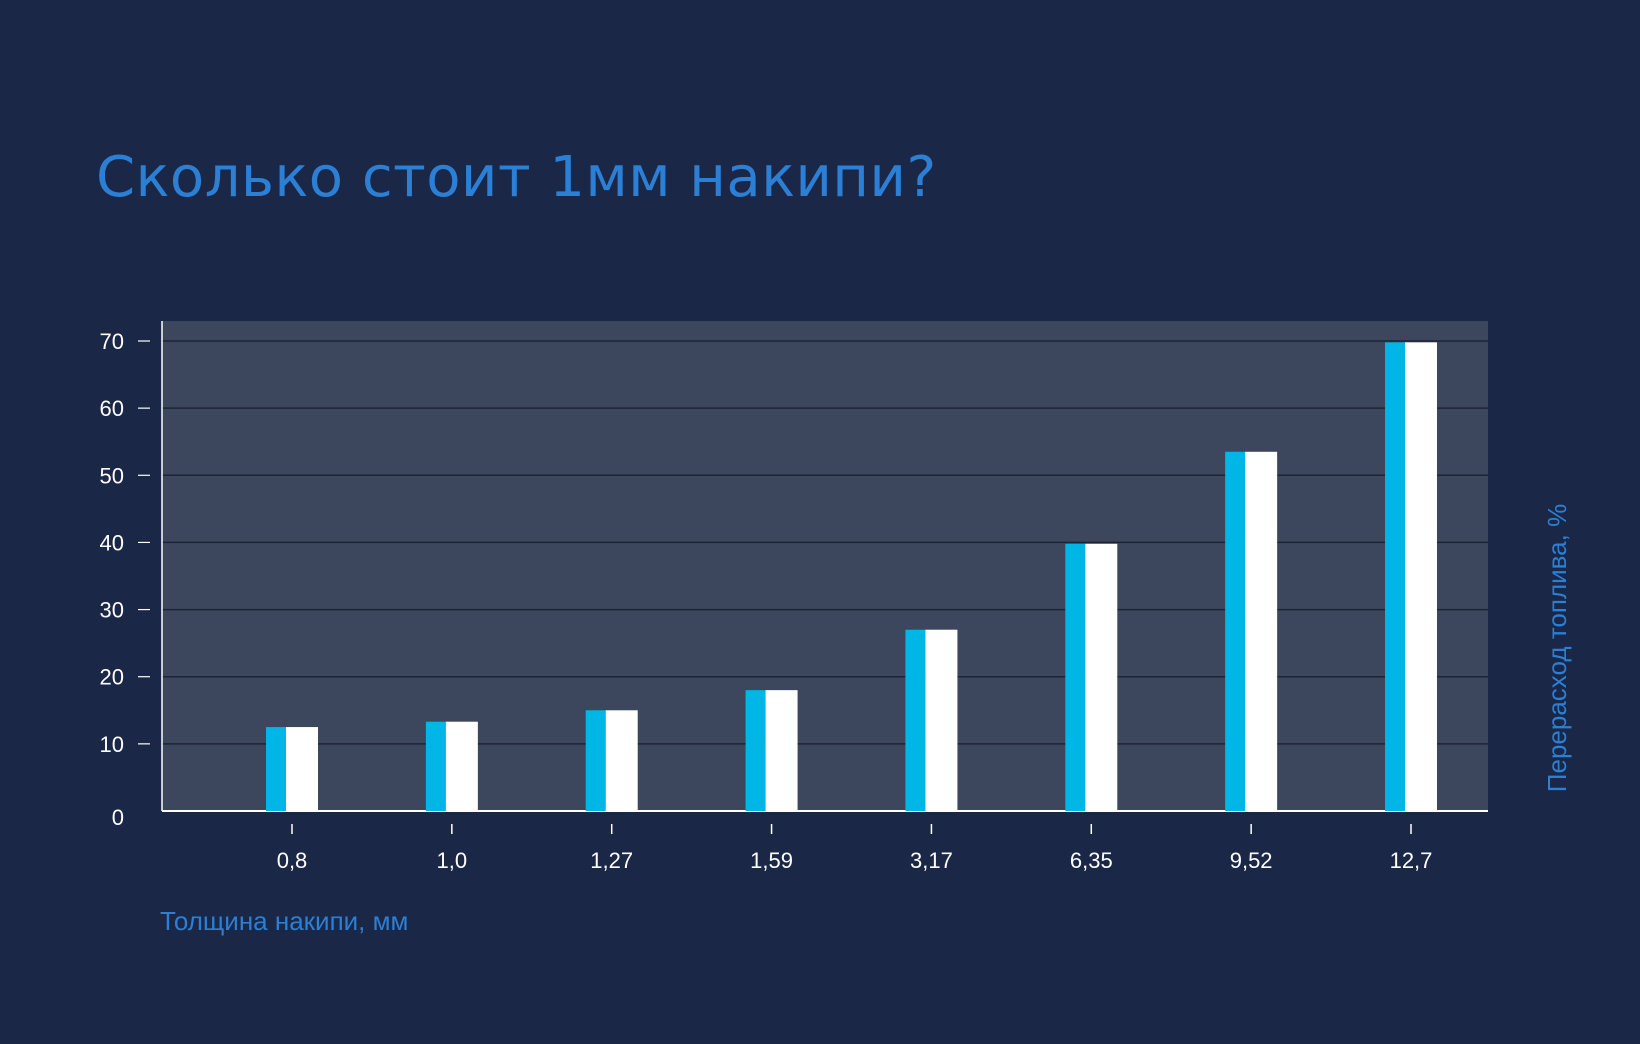 The height and width of the screenshot is (1044, 1640). What do you see at coordinates (112, 408) in the screenshot?
I see `y-tick-label: 60` at bounding box center [112, 408].